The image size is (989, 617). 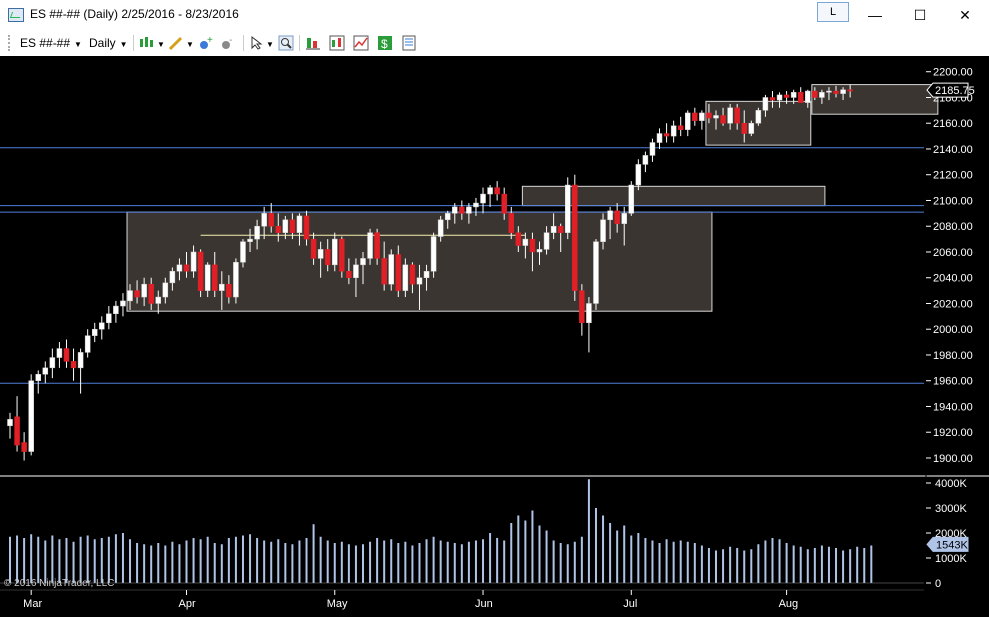 I want to click on price-tick-label: 2100.00, so click(x=953, y=201).